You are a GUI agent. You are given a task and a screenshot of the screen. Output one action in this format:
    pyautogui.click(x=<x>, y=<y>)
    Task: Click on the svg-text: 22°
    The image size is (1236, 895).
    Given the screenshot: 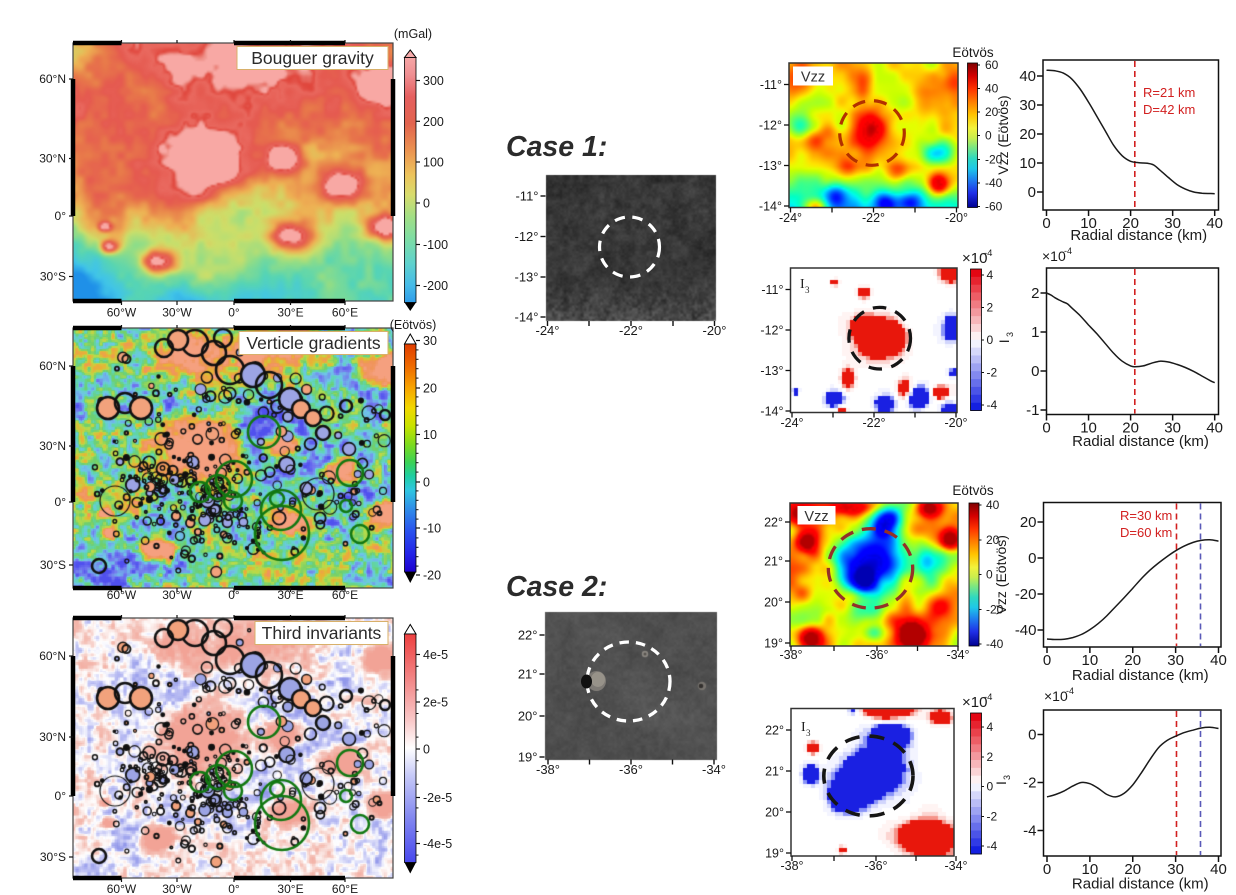 What is the action you would take?
    pyautogui.click(x=528, y=635)
    